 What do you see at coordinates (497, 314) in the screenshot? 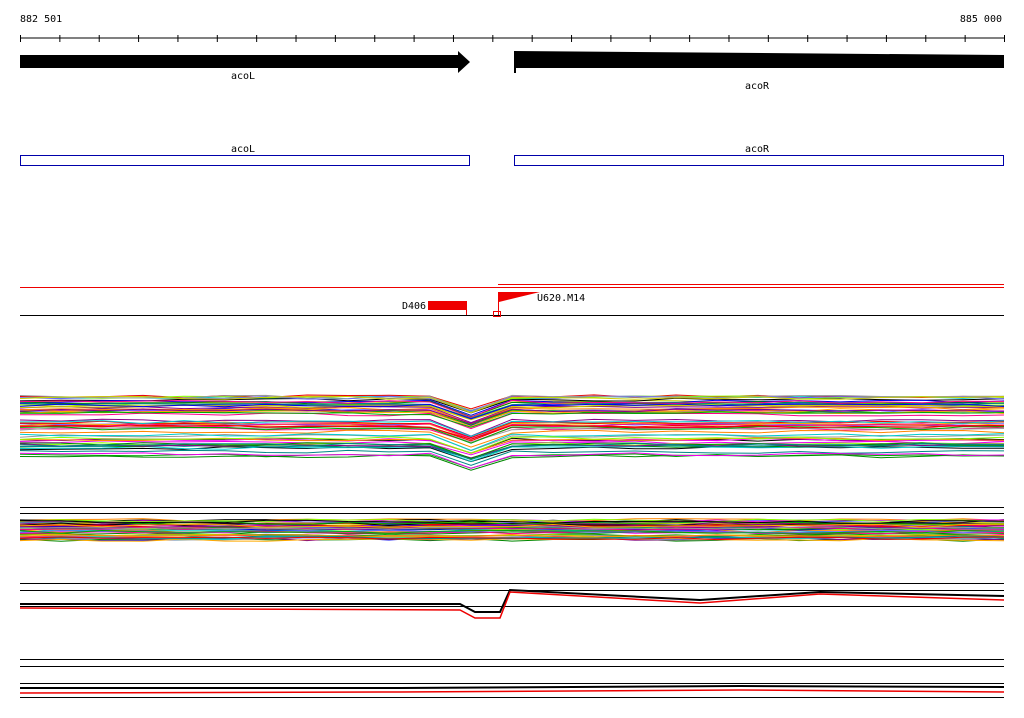
I see `flag-base` at bounding box center [497, 314].